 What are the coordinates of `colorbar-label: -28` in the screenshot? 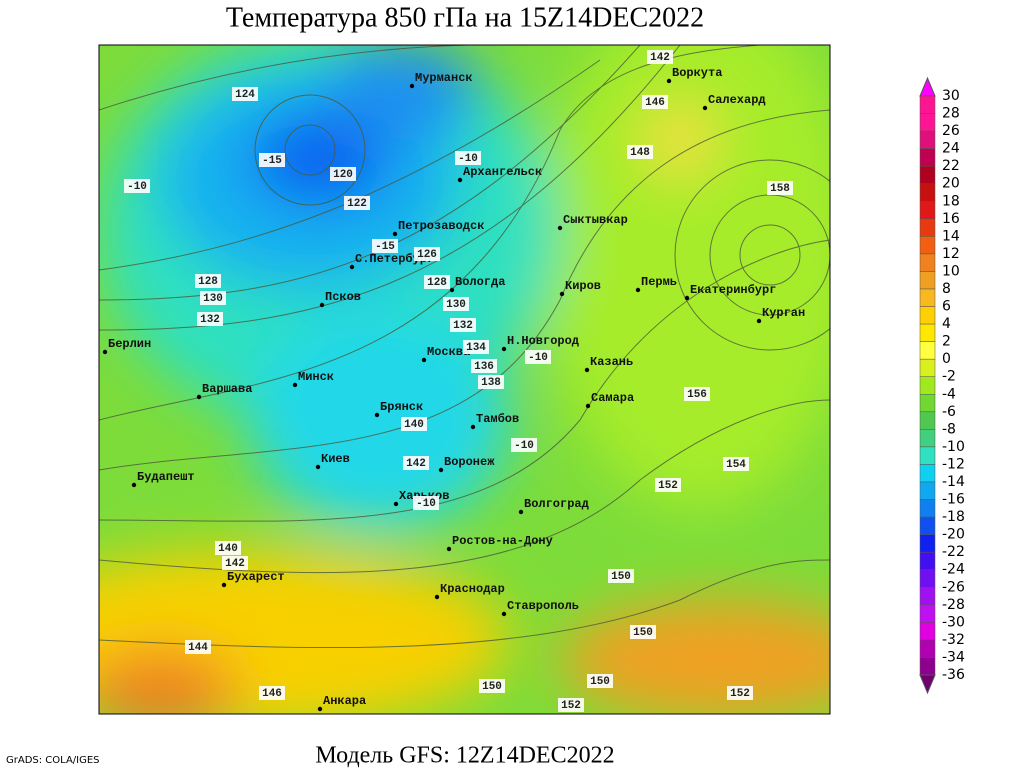 It's located at (953, 605).